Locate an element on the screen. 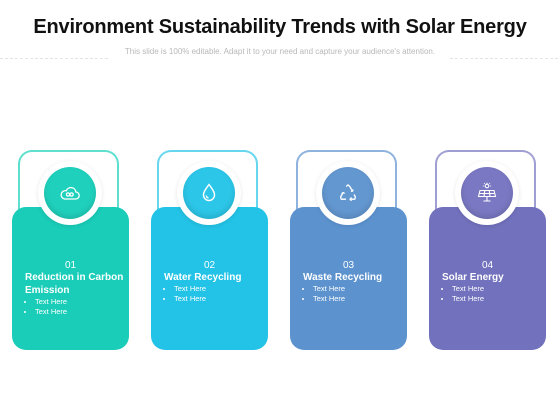  solar-panel-icon is located at coordinates (487, 192).